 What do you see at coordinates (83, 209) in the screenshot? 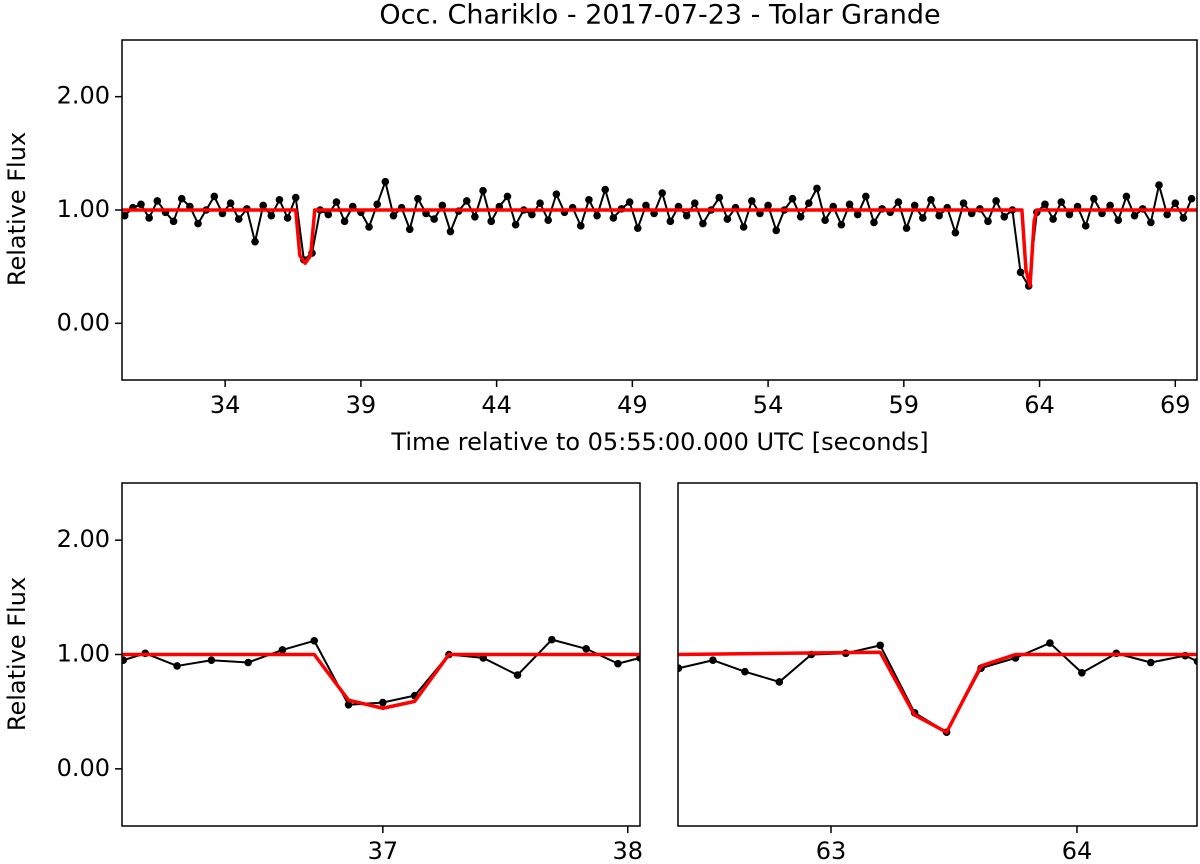
I see `y-tick-label: 1.00` at bounding box center [83, 209].